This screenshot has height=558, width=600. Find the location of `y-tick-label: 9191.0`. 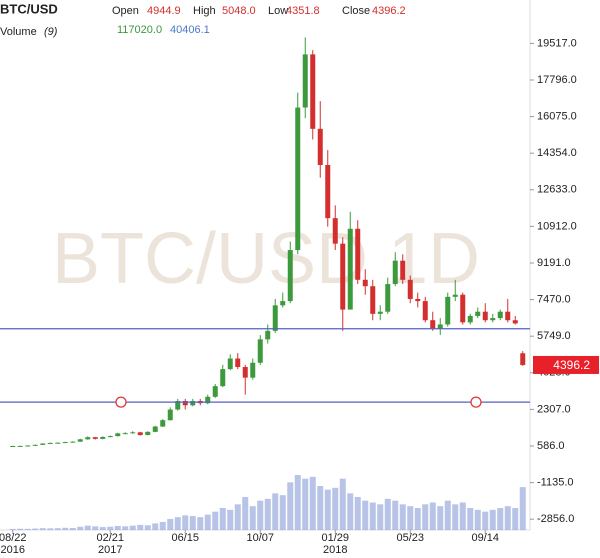

y-tick-label: 9191.0 is located at coordinates (554, 263).